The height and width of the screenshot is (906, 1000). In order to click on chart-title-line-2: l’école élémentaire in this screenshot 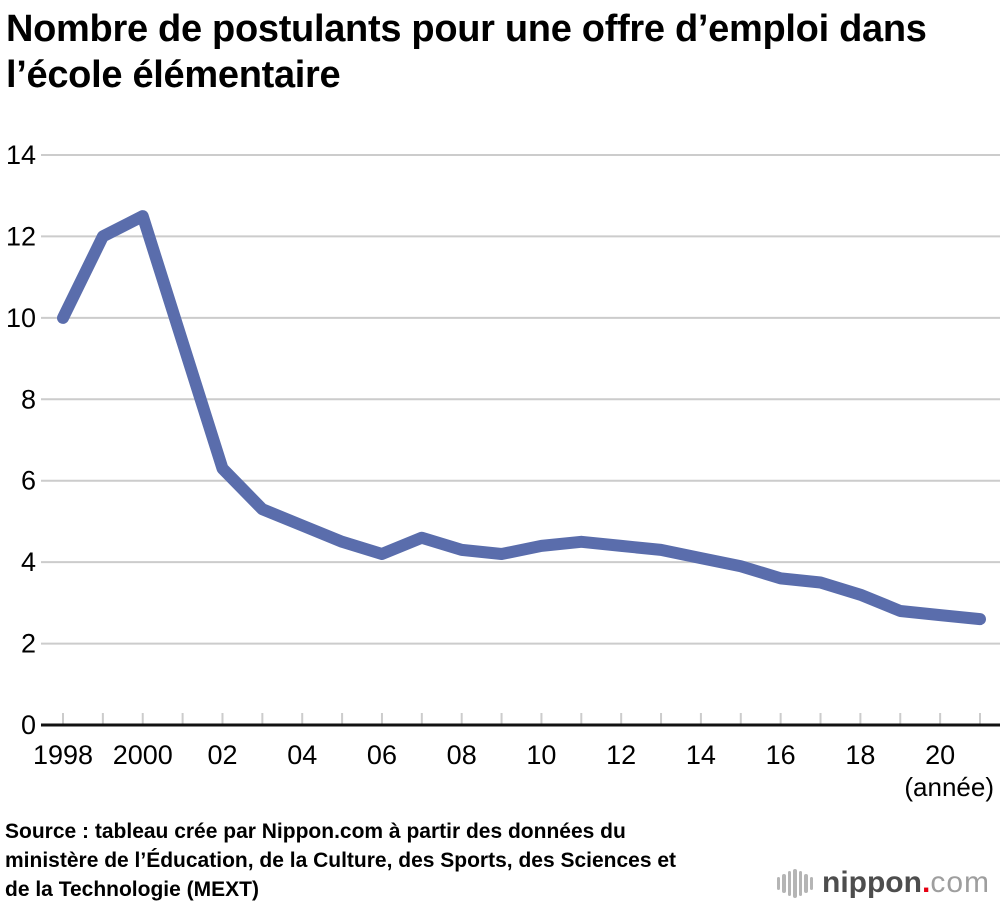, I will do `click(173, 75)`.